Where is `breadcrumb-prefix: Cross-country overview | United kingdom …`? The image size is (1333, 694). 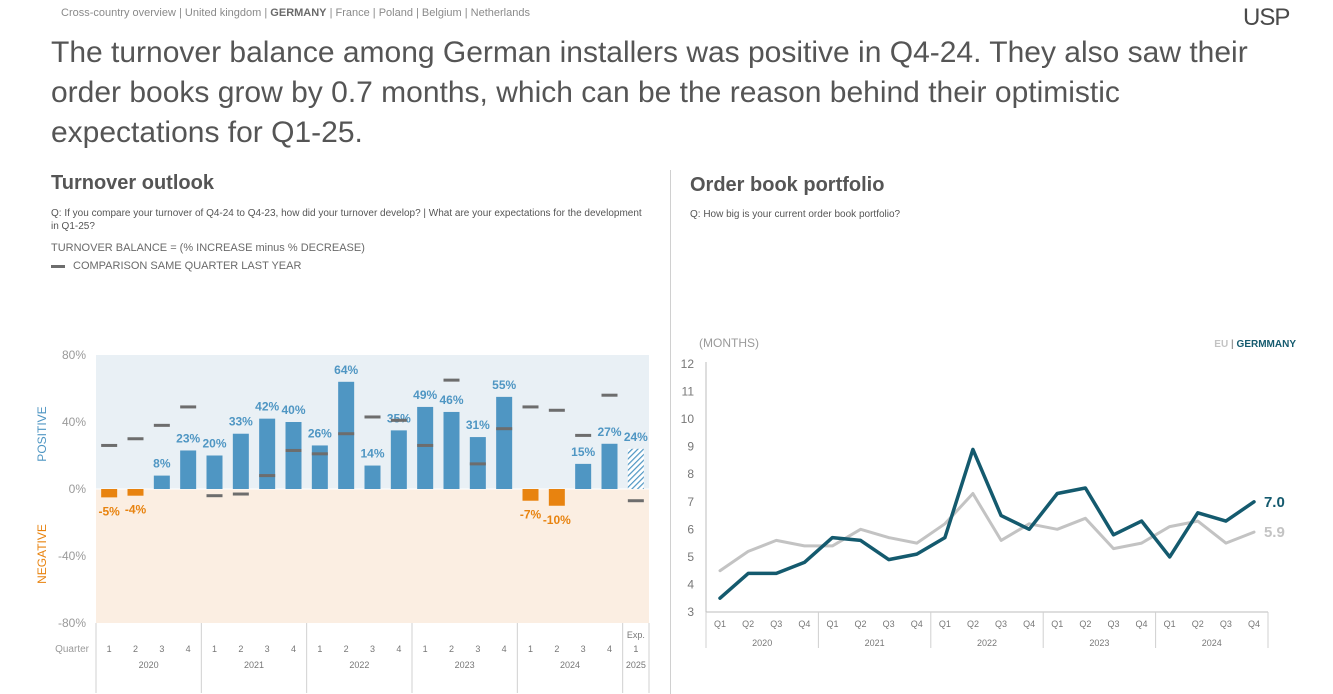
breadcrumb-prefix: Cross-country overview | United kingdom … is located at coordinates (166, 13).